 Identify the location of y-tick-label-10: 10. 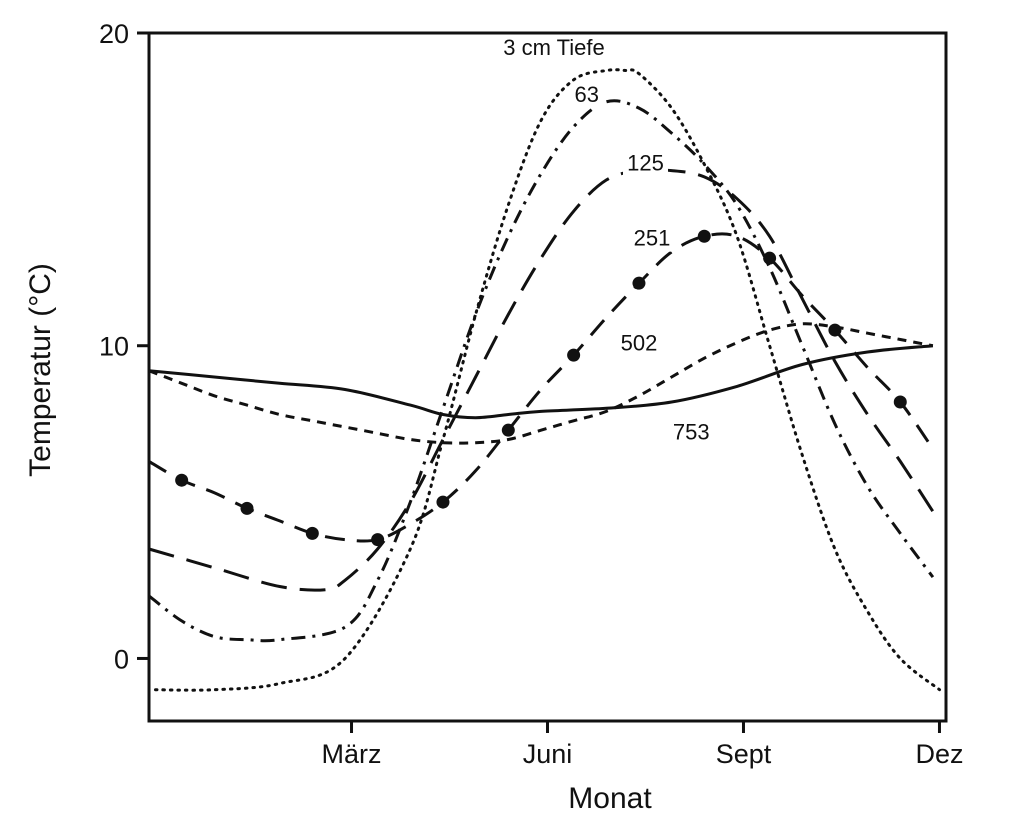
(114, 347).